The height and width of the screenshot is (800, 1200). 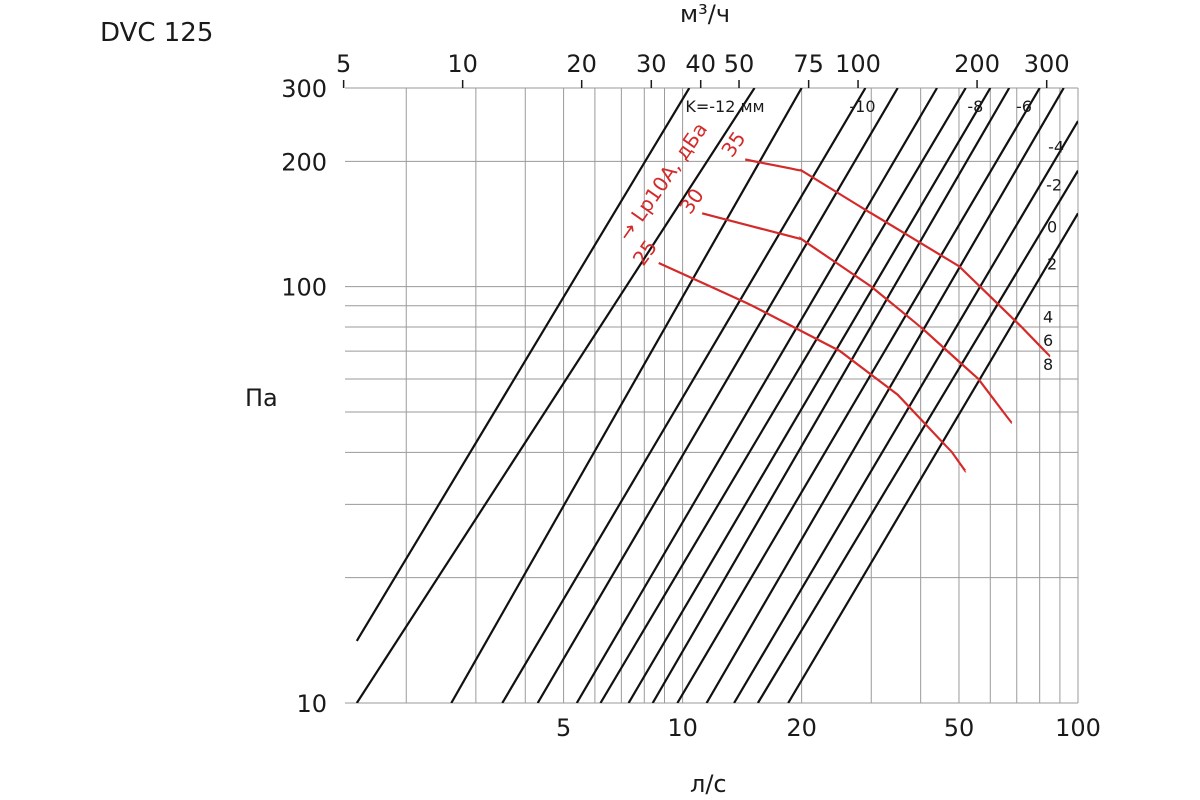 I want to click on lp-axis-title: → Lp10A, дБа, so click(x=662, y=181).